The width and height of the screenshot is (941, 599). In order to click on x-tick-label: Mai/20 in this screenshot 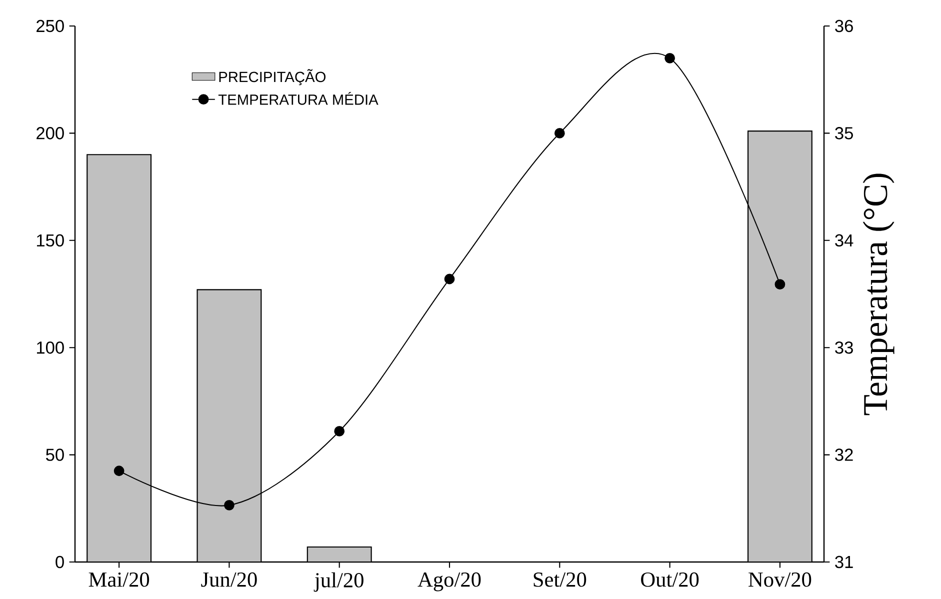, I will do `click(119, 579)`.